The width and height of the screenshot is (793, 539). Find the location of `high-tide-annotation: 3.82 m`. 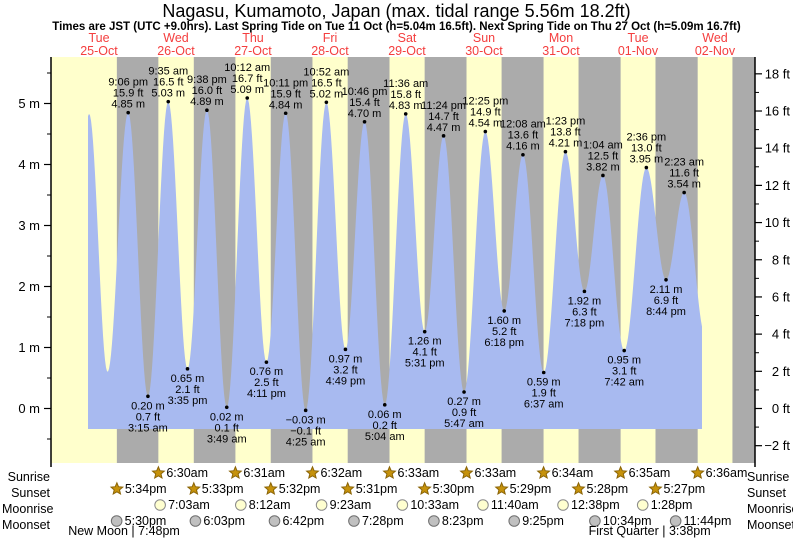

high-tide-annotation: 3.82 m is located at coordinates (603, 167).